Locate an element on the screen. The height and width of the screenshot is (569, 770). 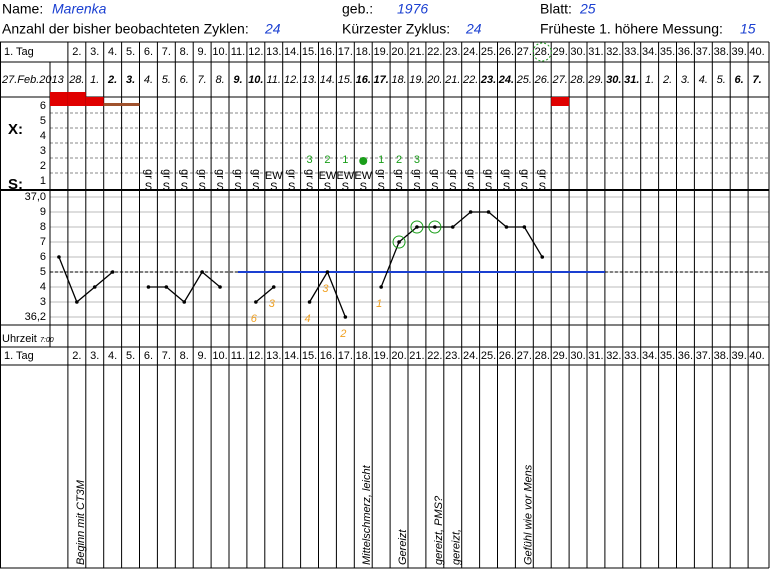
date: 14. is located at coordinates (327, 80).